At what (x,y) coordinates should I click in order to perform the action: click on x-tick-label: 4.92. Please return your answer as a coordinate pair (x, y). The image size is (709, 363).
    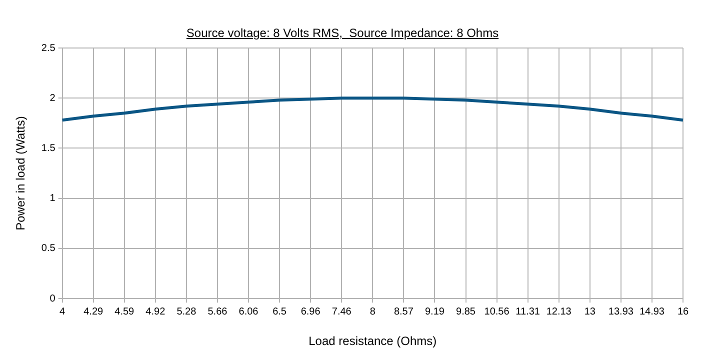
    Looking at the image, I should click on (156, 312).